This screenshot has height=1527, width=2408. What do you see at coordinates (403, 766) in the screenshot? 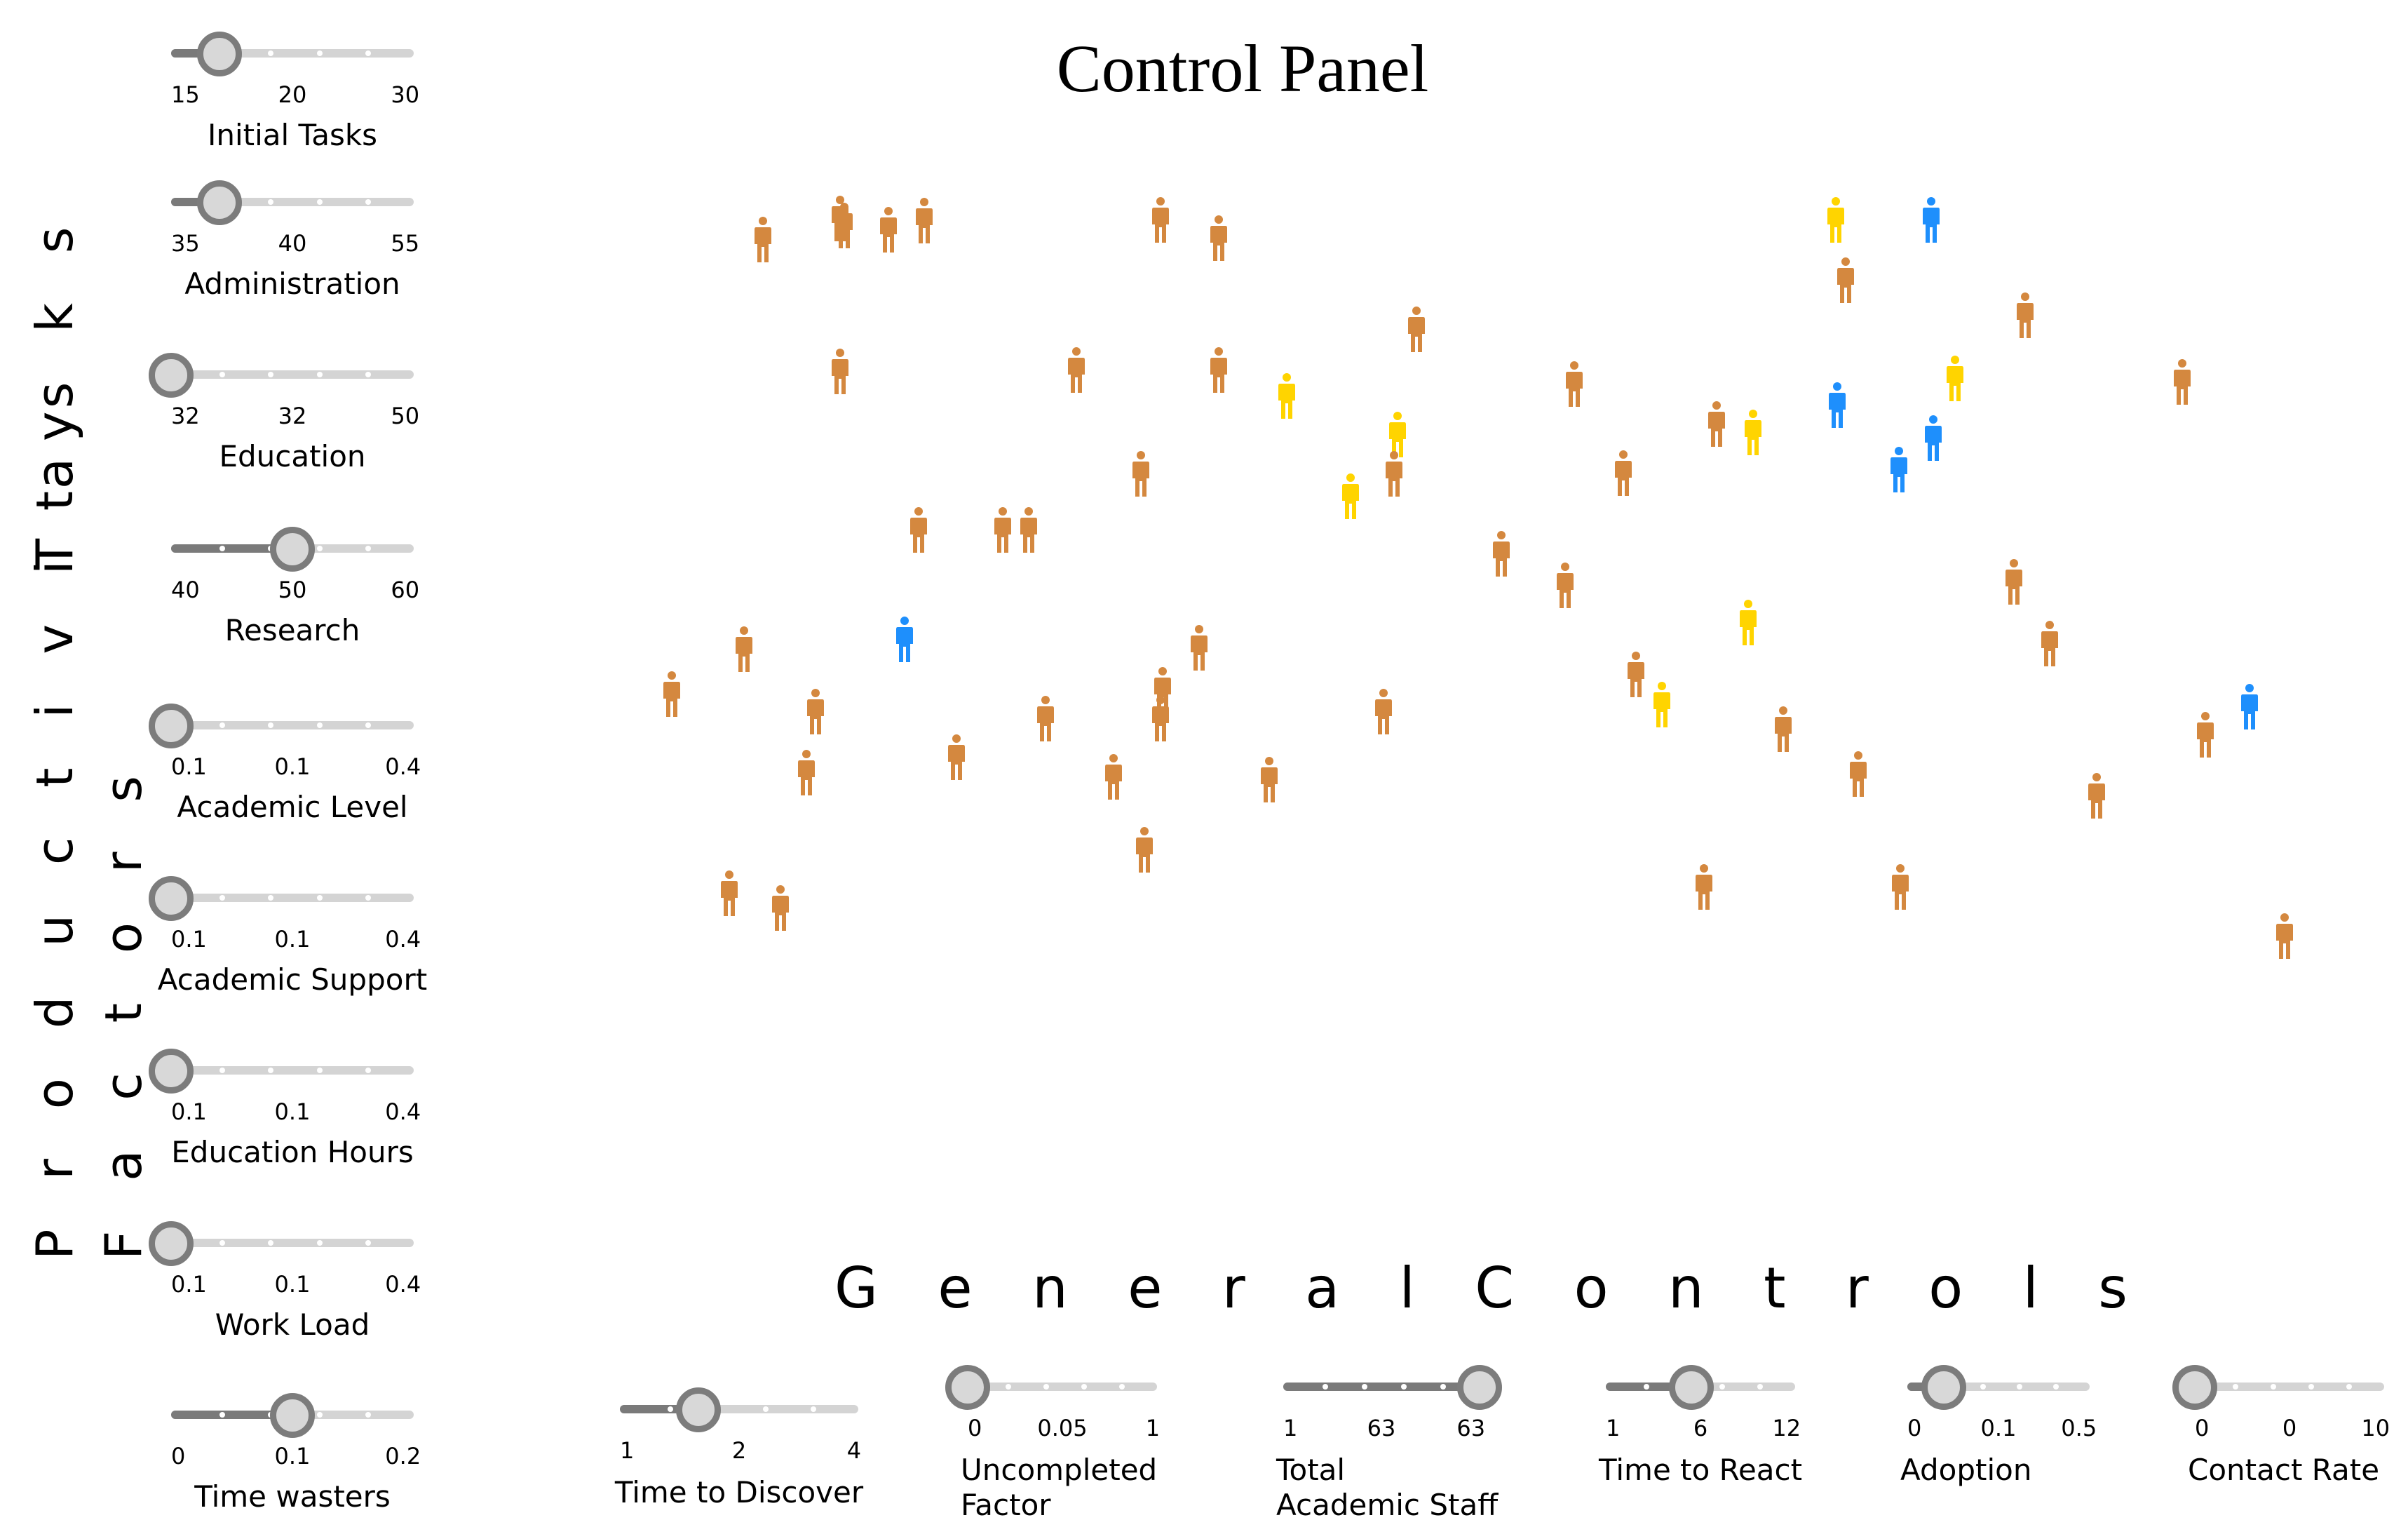
I see `academic-level-tick-max: 0.4` at bounding box center [403, 766].